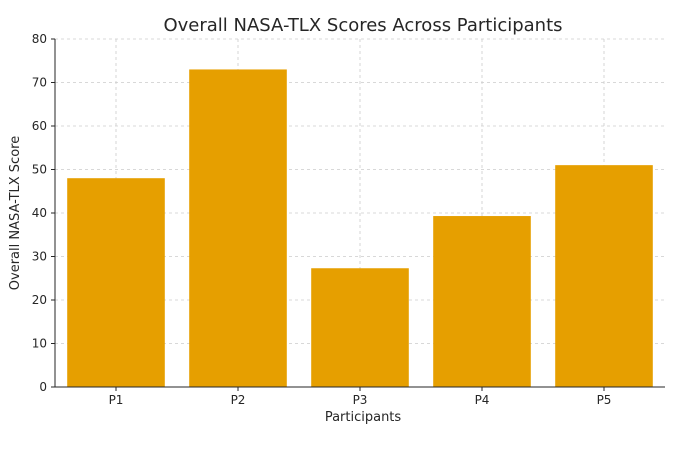 The width and height of the screenshot is (692, 462). I want to click on y-tick-label: 0, so click(43, 387).